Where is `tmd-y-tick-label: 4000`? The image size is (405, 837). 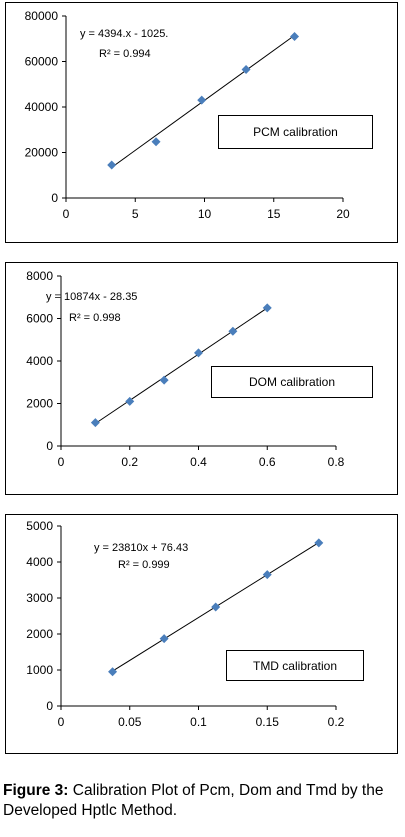 tmd-y-tick-label: 4000 is located at coordinates (39, 562).